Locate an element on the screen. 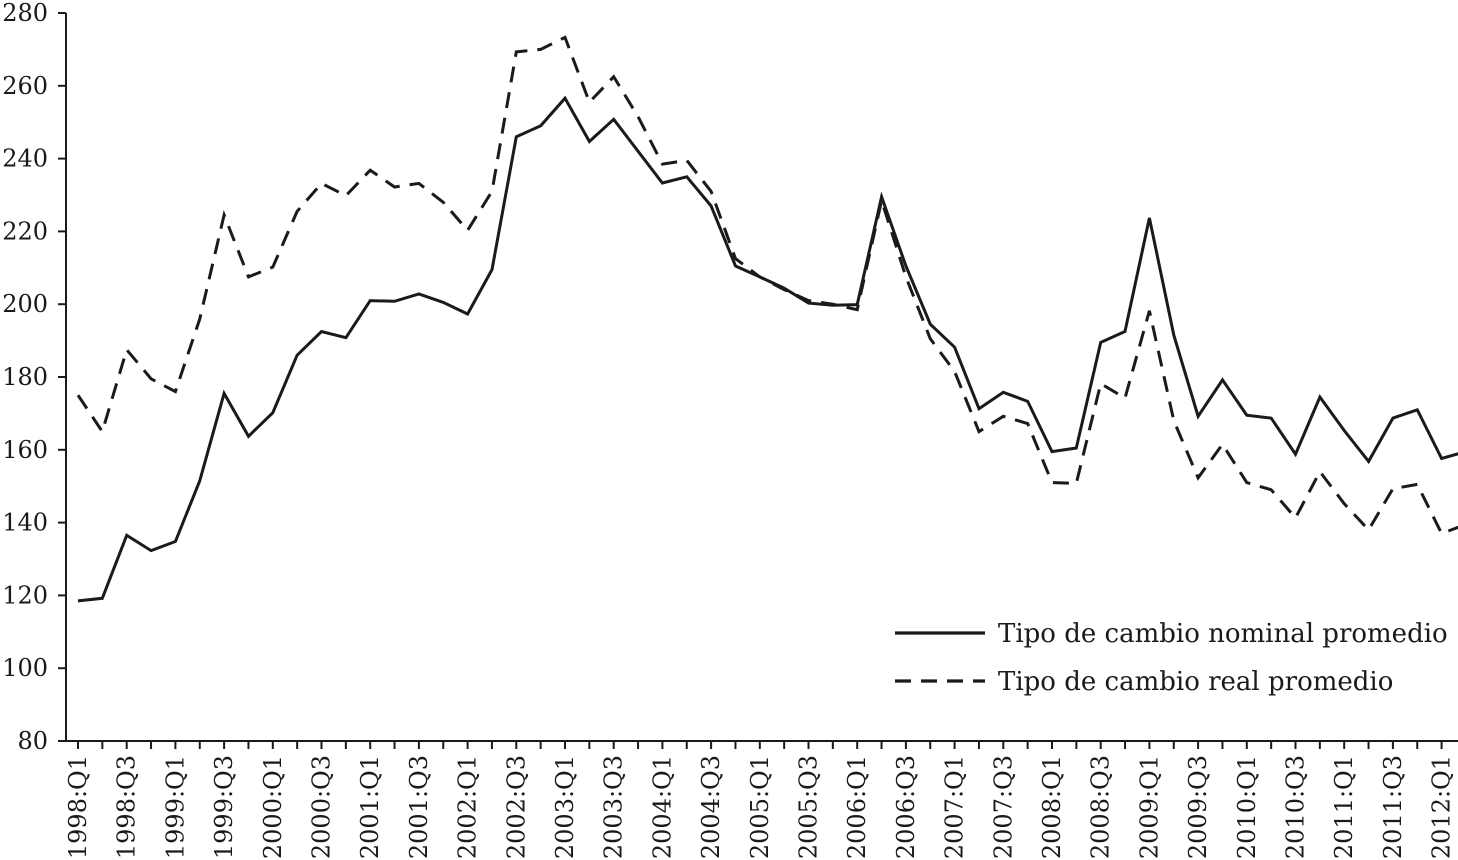 The width and height of the screenshot is (1458, 860). x-tick-label: 2009:Q1 is located at coordinates (1149, 807).